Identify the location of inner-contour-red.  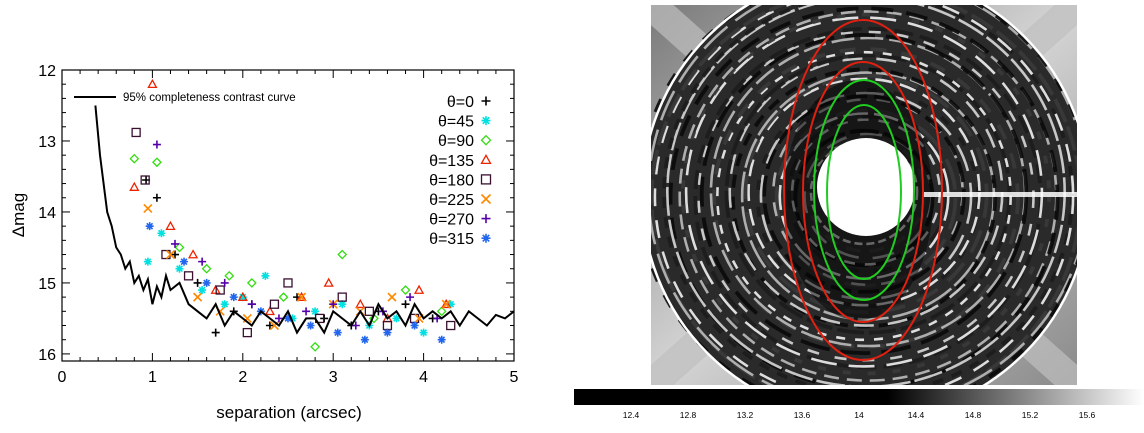
(863, 192).